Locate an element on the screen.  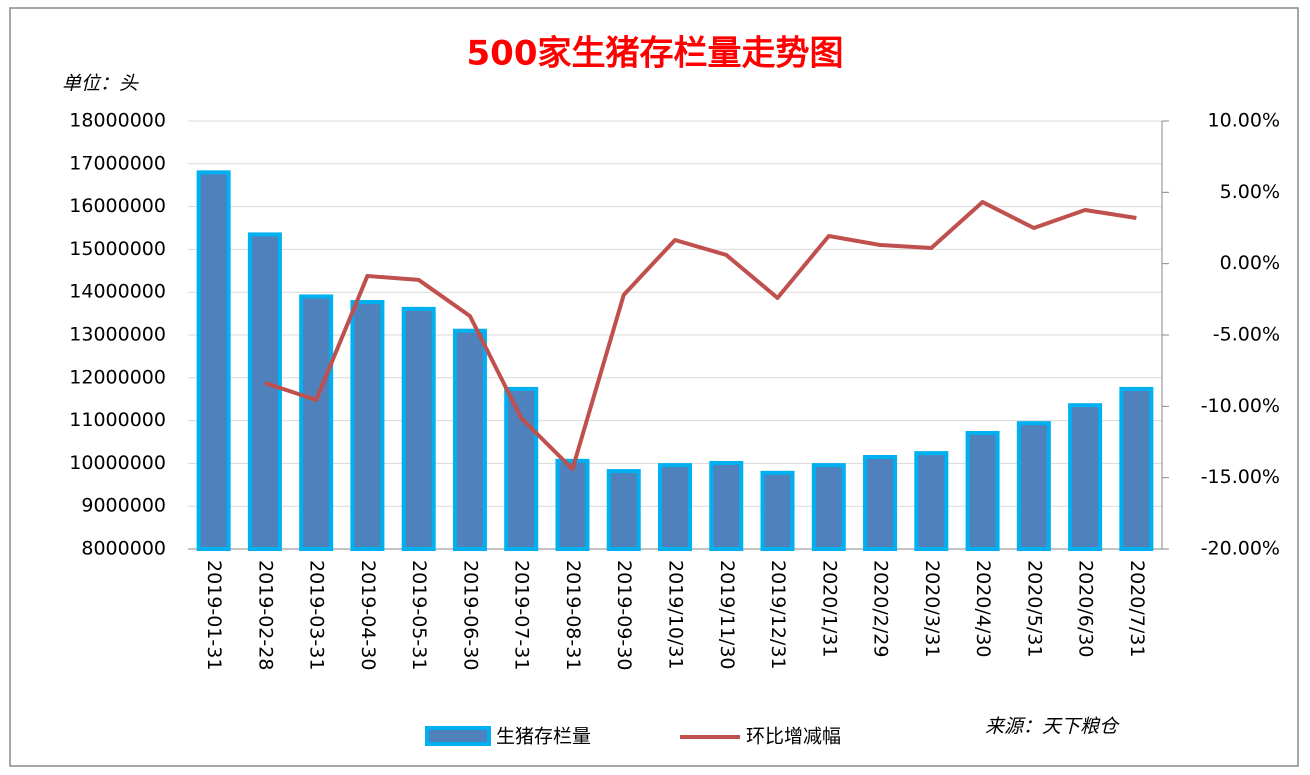
source-label: 来源：天下粮仓 is located at coordinates (1052, 727).